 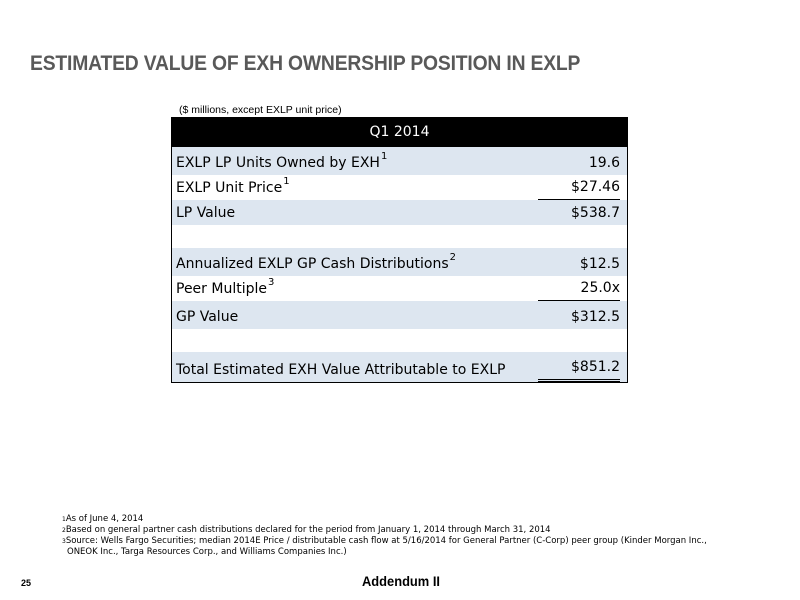 I want to click on row-value: 19.6, so click(x=604, y=163).